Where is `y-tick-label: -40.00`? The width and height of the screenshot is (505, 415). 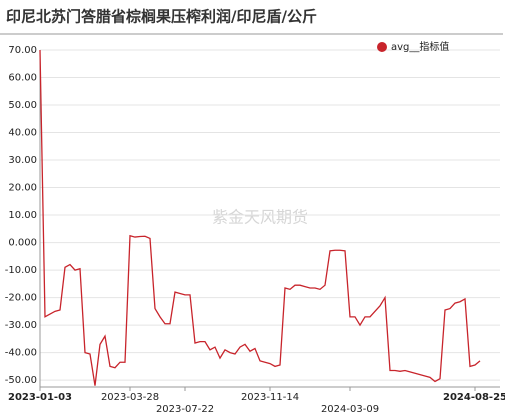
y-tick-label: -40.00 is located at coordinates (21, 353).